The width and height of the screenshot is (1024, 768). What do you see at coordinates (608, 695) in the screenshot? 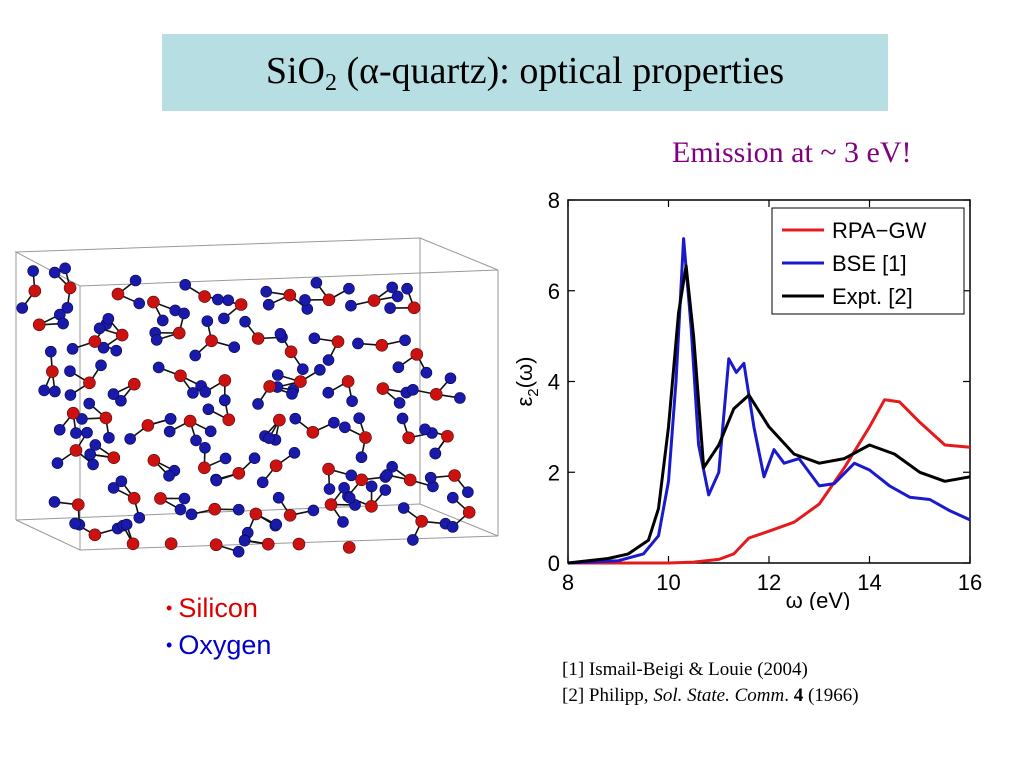
I see `ref2-prefix: [2] Philipp,` at bounding box center [608, 695].